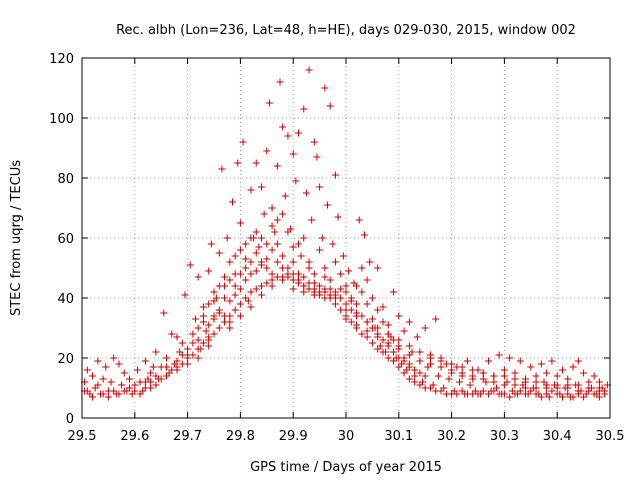 The image size is (640, 480). What do you see at coordinates (65, 299) in the screenshot?
I see `y-tick-label: 40` at bounding box center [65, 299].